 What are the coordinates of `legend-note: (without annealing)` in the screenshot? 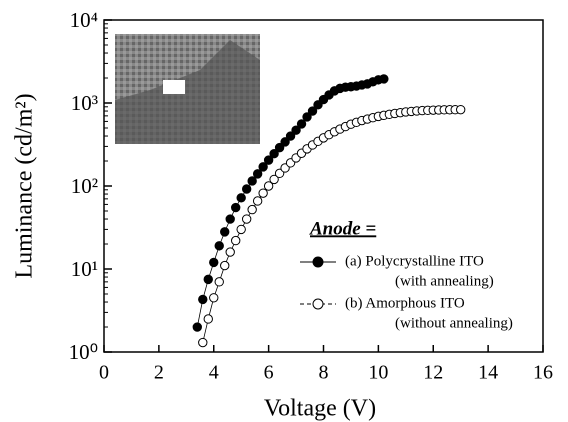 It's located at (454, 323).